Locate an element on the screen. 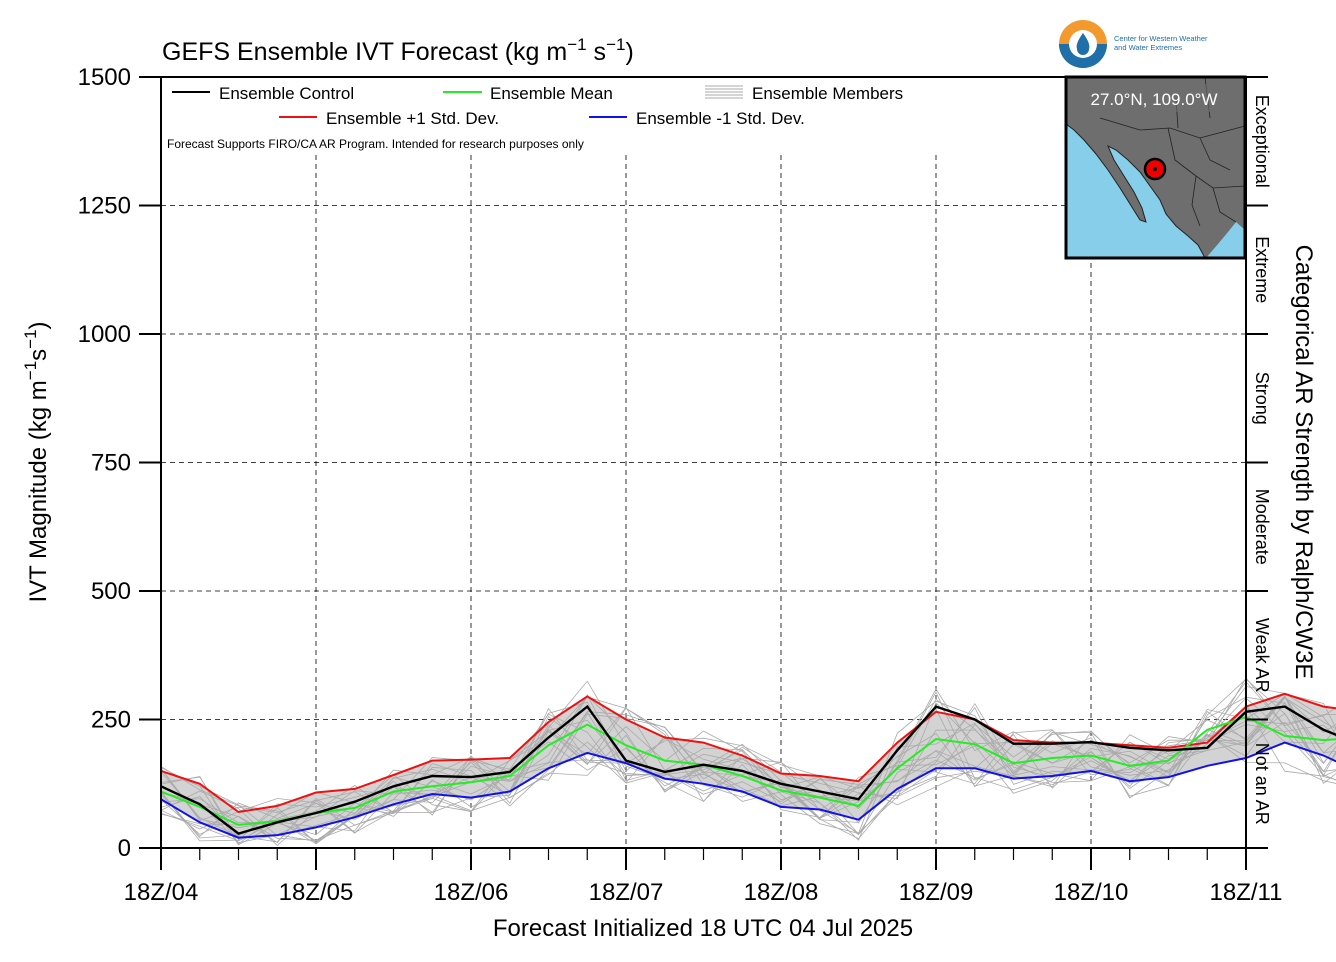 The height and width of the screenshot is (962, 1336). ar-category-label: Strong is located at coordinates (1262, 398).